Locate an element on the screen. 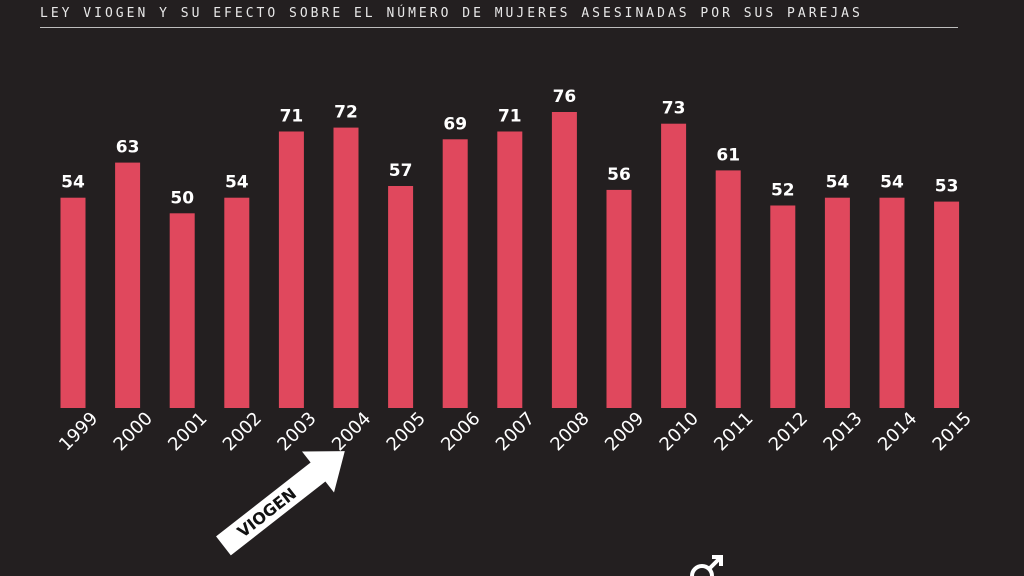 This screenshot has width=1024, height=576. bar-2005 is located at coordinates (401, 297).